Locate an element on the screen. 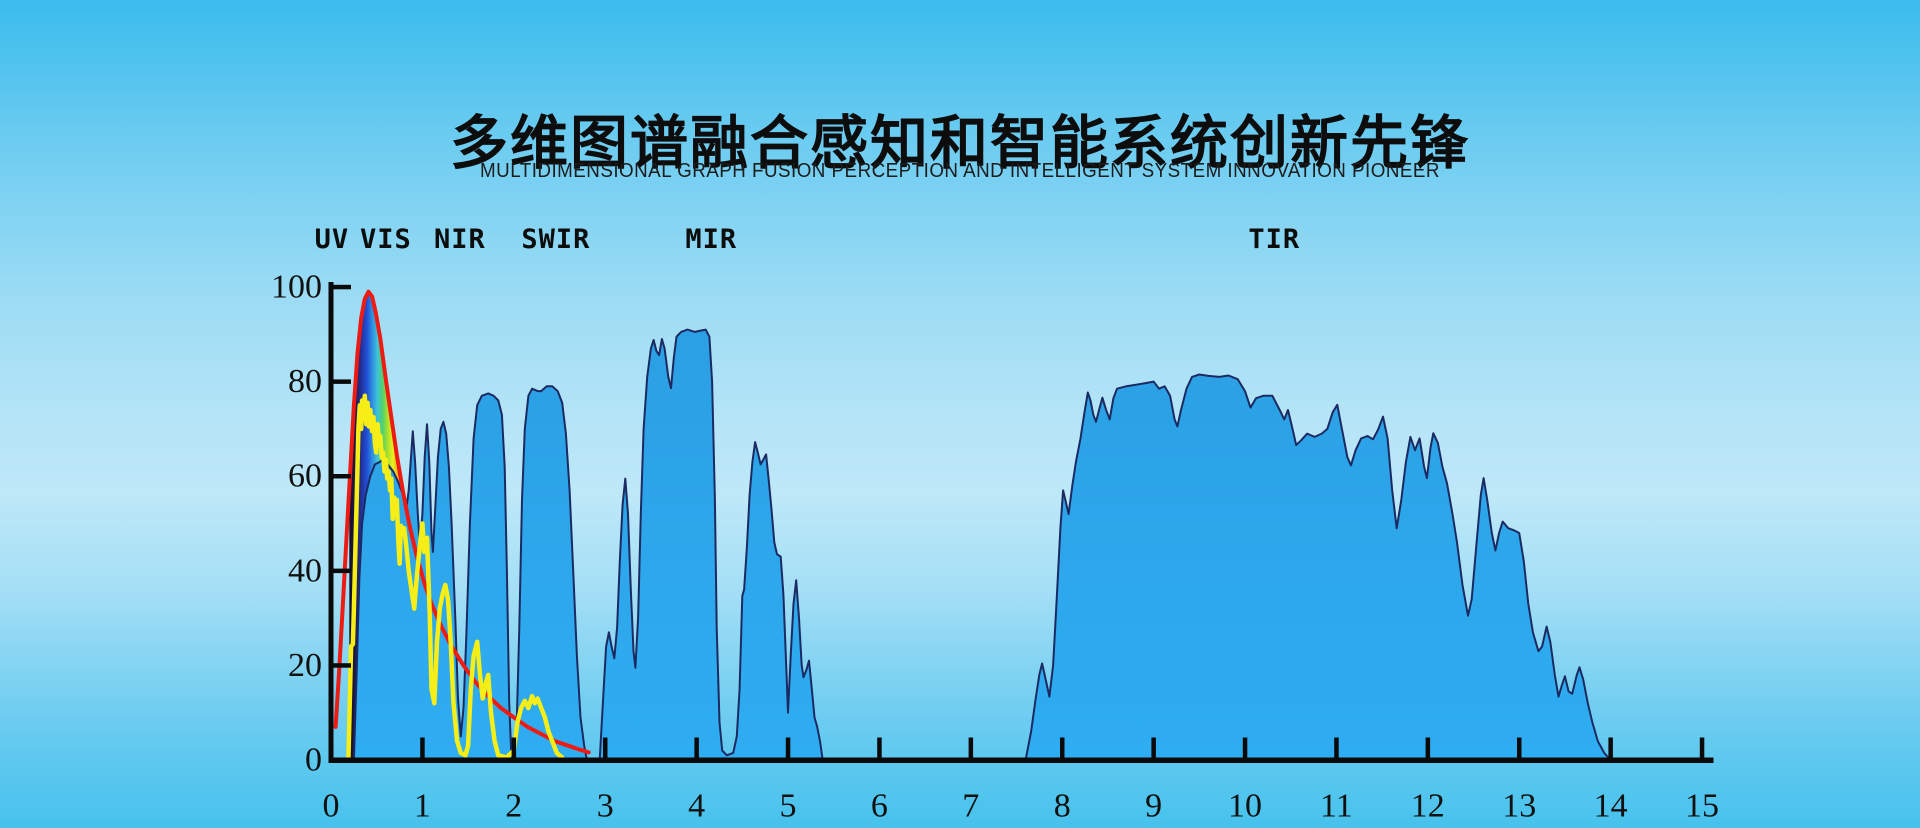  band-label-tir: TIR is located at coordinates (1274, 239).